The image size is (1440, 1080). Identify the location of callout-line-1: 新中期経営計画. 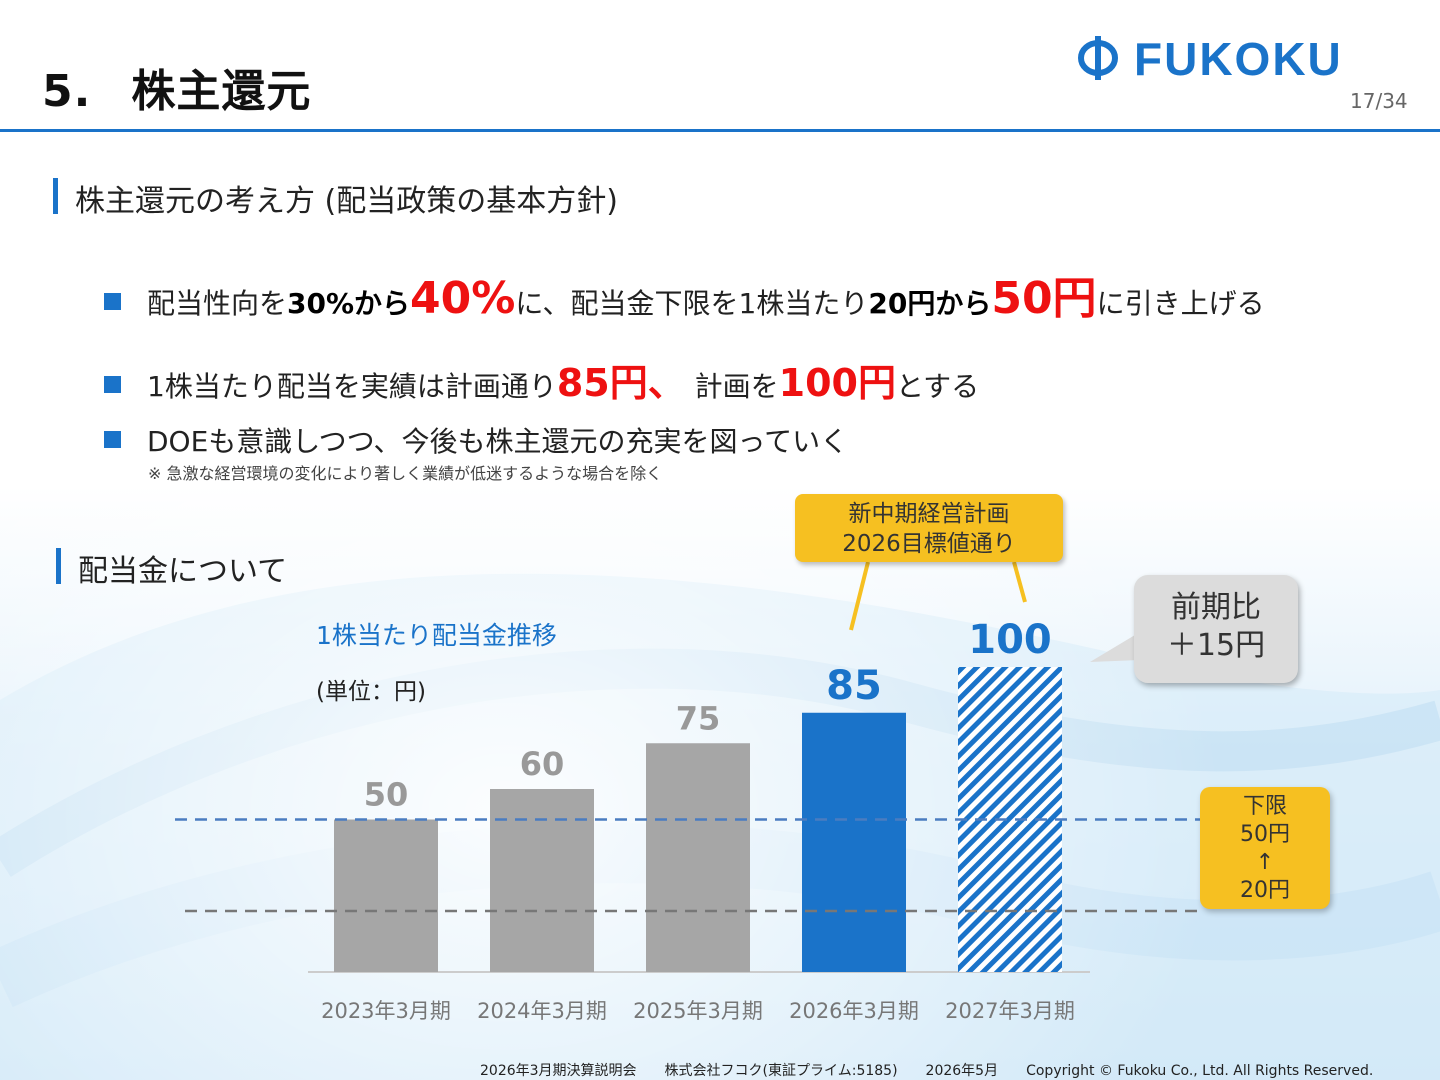
(929, 514).